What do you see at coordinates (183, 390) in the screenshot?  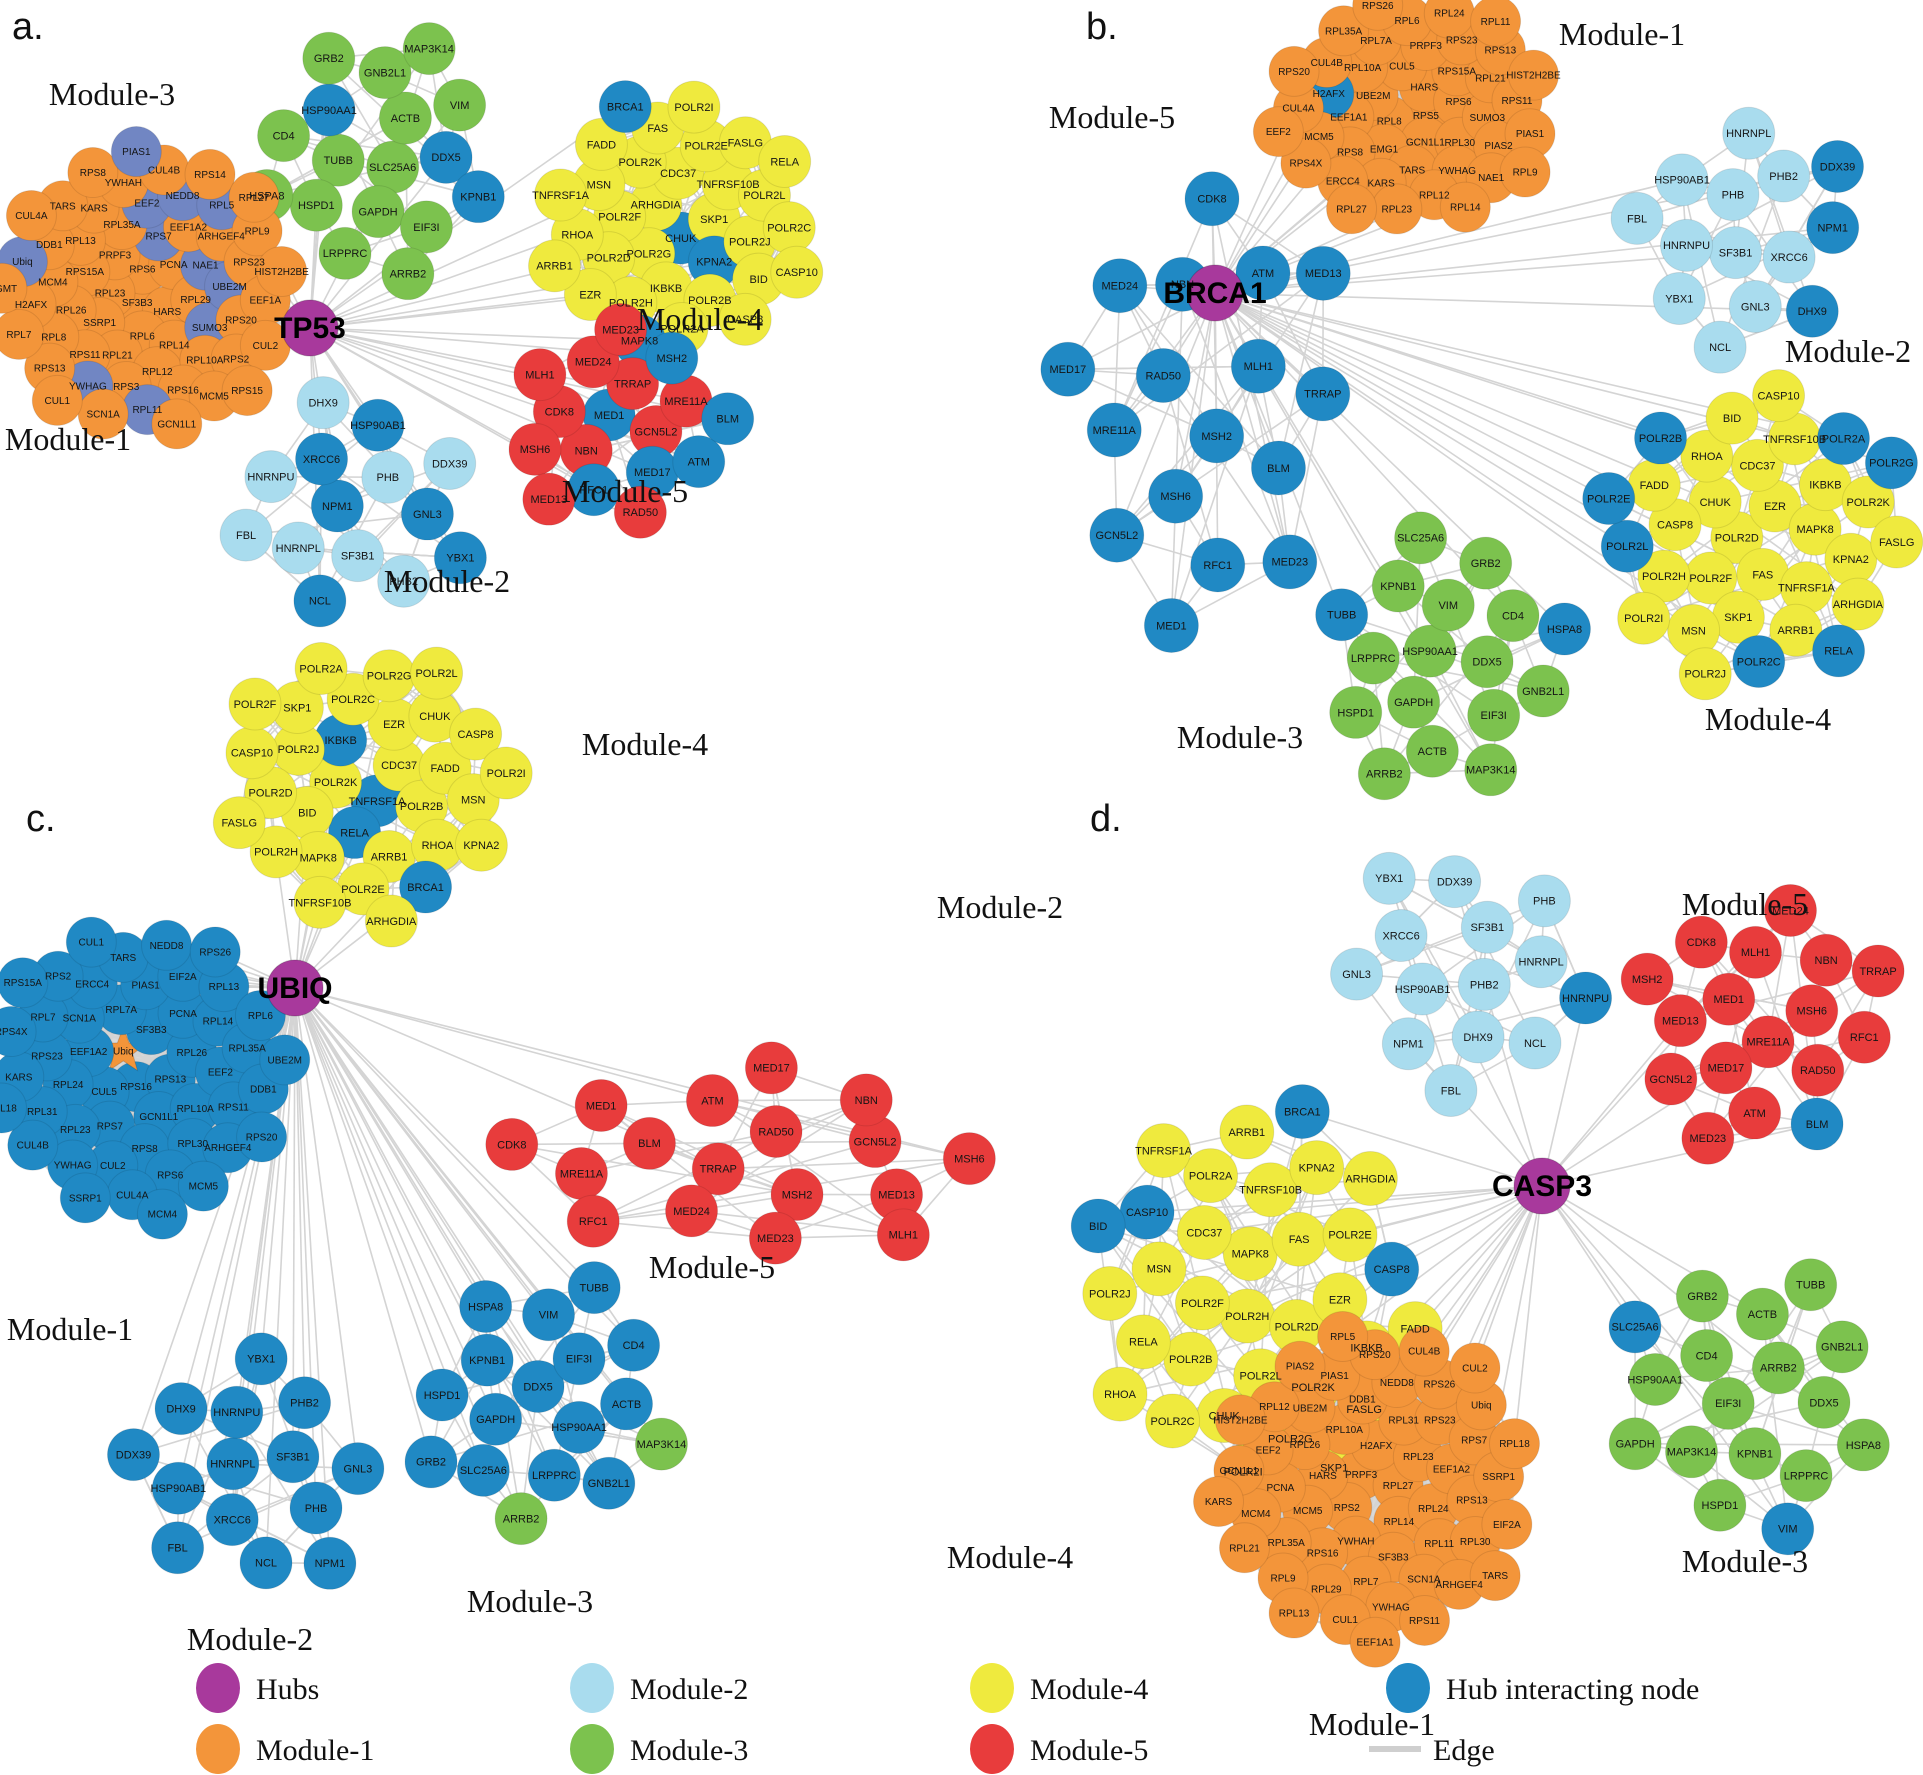 I see `node-label: RPS16` at bounding box center [183, 390].